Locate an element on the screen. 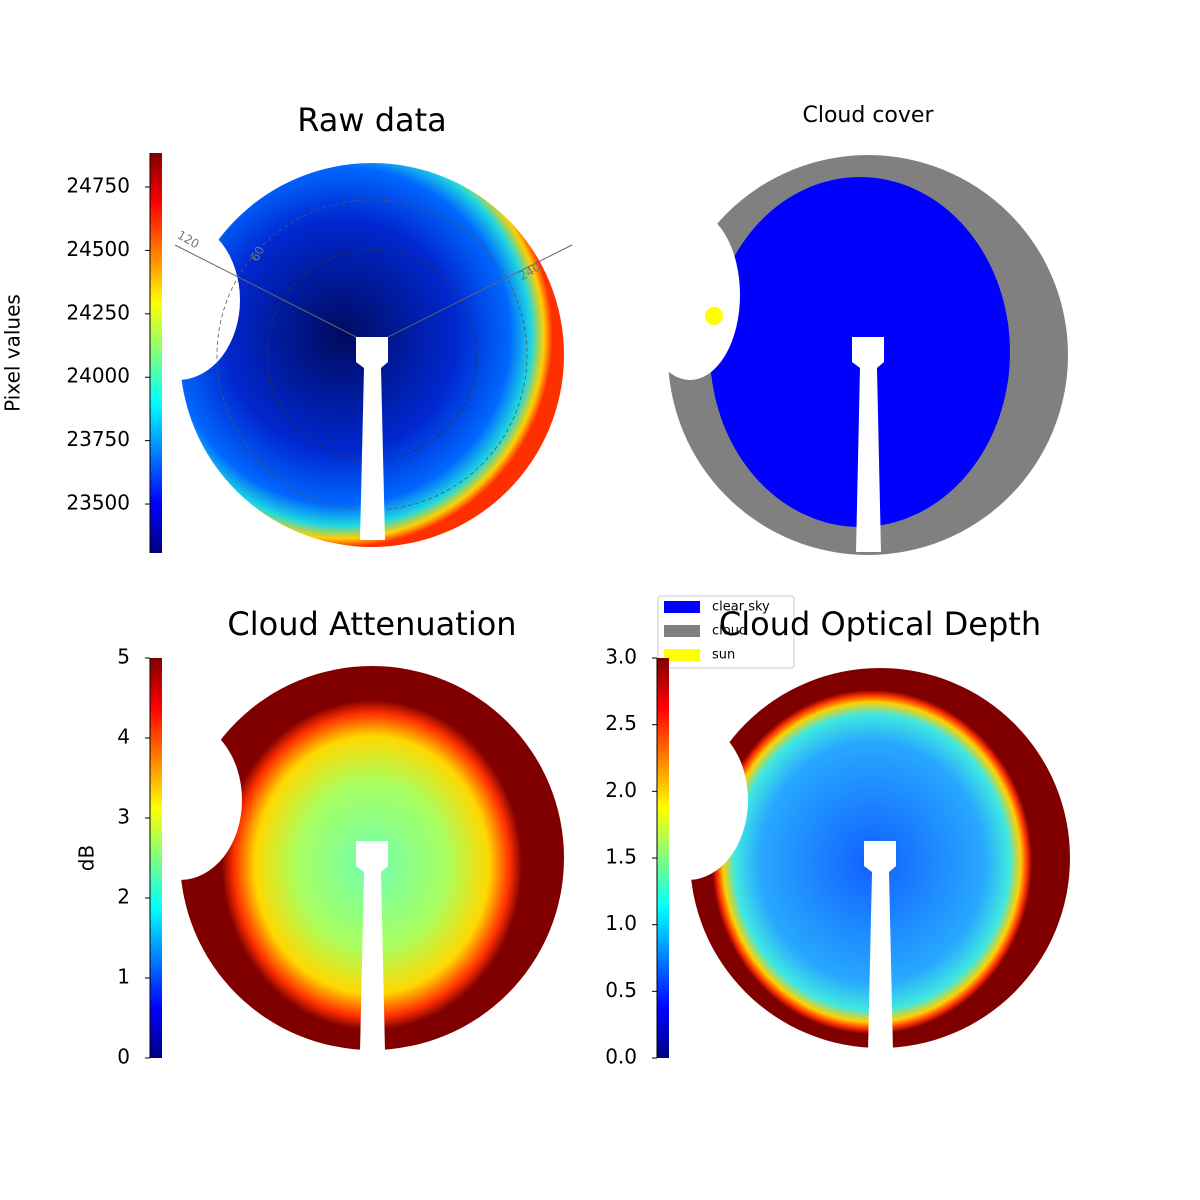 The height and width of the screenshot is (1200, 1200). colorbar-tick-label: 4 is located at coordinates (123, 737).